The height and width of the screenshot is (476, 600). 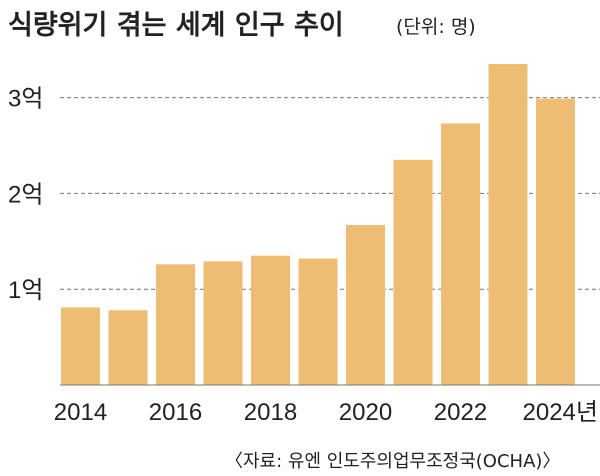 I want to click on x-tick-label: 2020, so click(x=365, y=412).